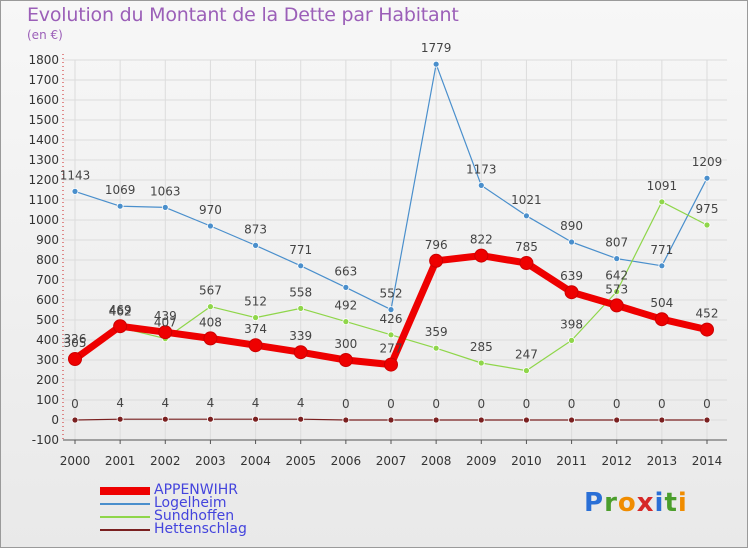  What do you see at coordinates (707, 209) in the screenshot?
I see `data-label: 975` at bounding box center [707, 209].